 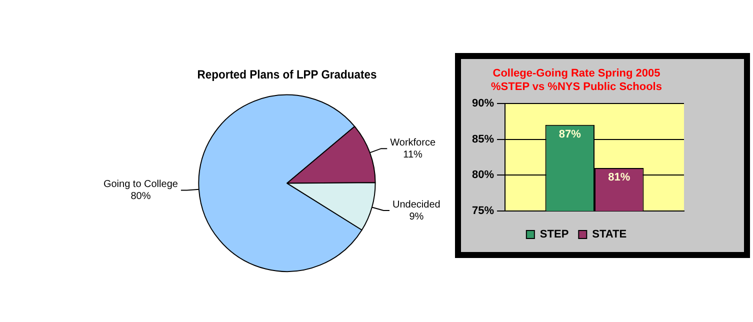 I want to click on legend-label: STEP, so click(x=554, y=234).